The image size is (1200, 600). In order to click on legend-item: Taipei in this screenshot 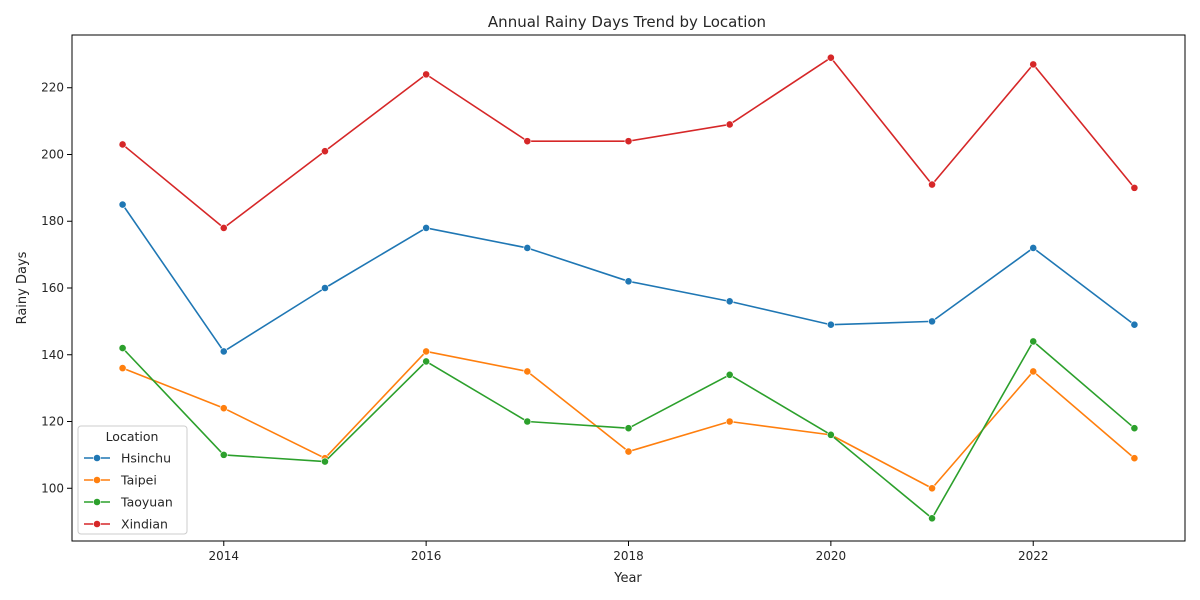, I will do `click(120, 480)`.